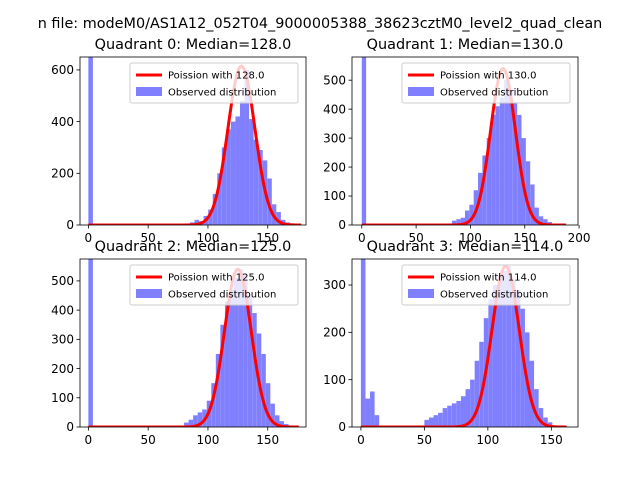 This screenshot has height=480, width=640. I want to click on subplot-title: Quadrant 3: Median=114.0, so click(465, 247).